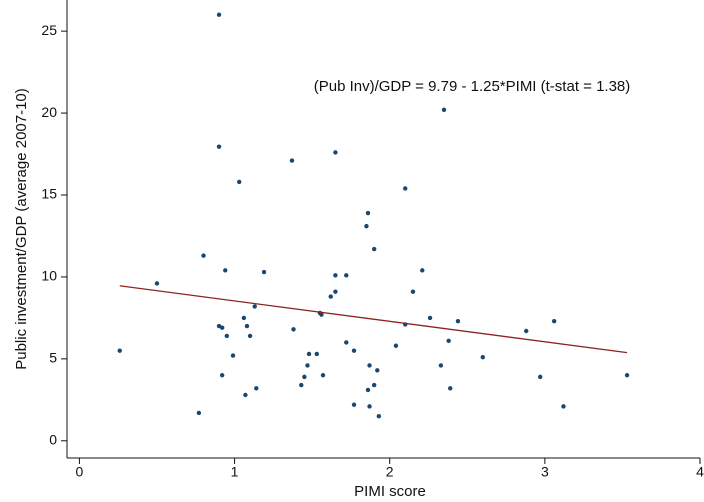  Describe the element at coordinates (49, 194) in the screenshot. I see `y-tick-label: 15` at that location.